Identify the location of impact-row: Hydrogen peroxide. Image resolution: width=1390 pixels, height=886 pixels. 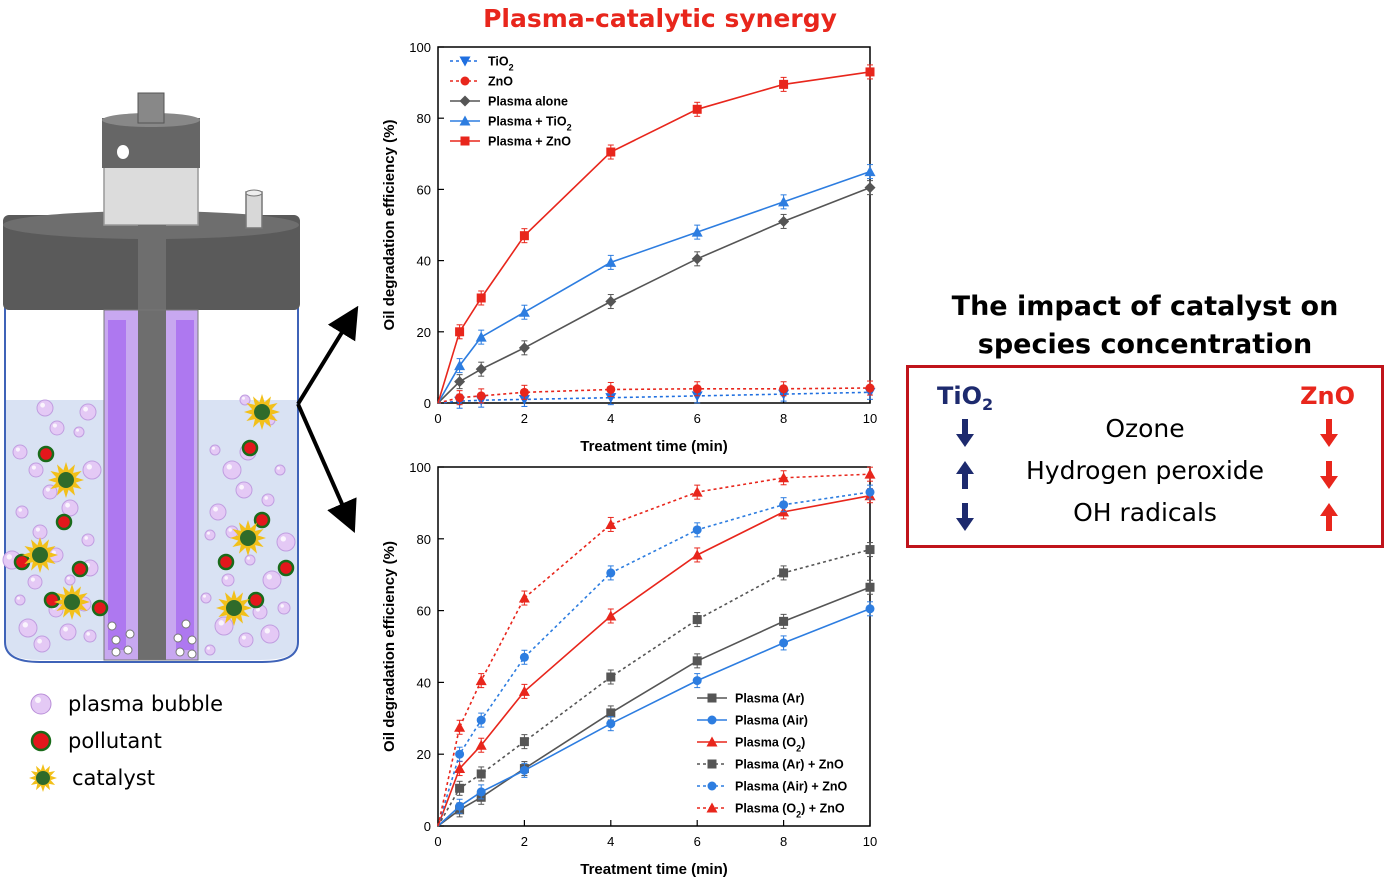
(1145, 475).